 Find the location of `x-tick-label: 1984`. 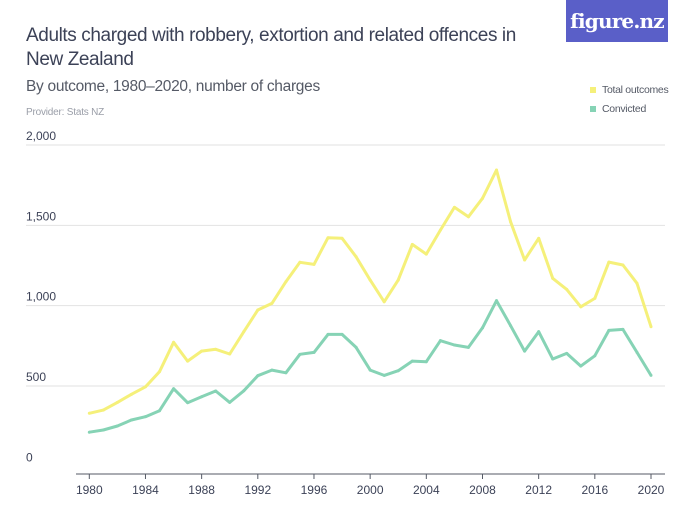

x-tick-label: 1984 is located at coordinates (145, 490).